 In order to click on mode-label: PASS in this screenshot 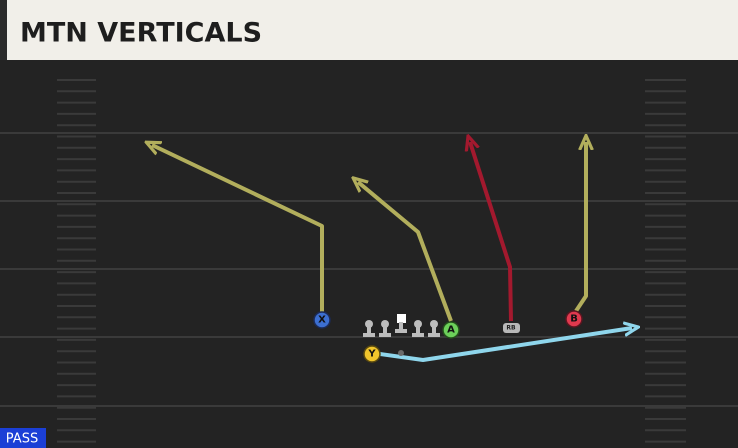, I will do `click(22, 439)`.